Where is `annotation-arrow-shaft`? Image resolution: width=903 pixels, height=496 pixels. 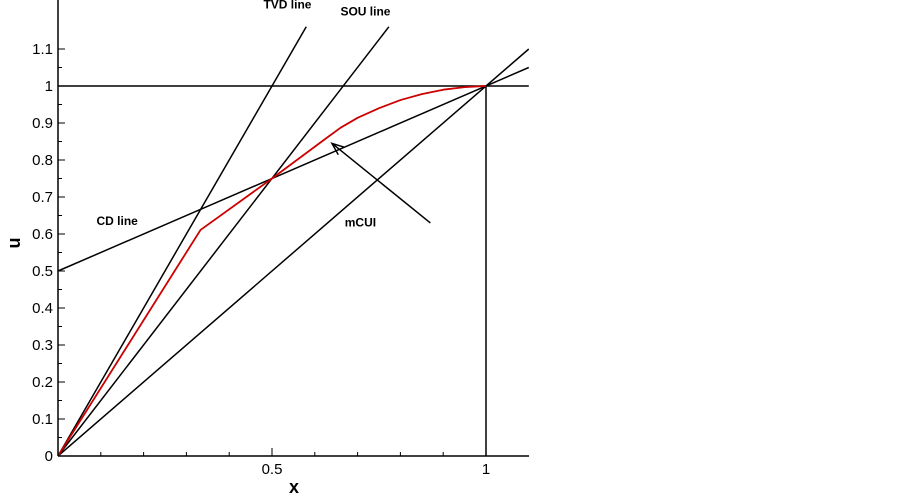
annotation-arrow-shaft is located at coordinates (381, 183).